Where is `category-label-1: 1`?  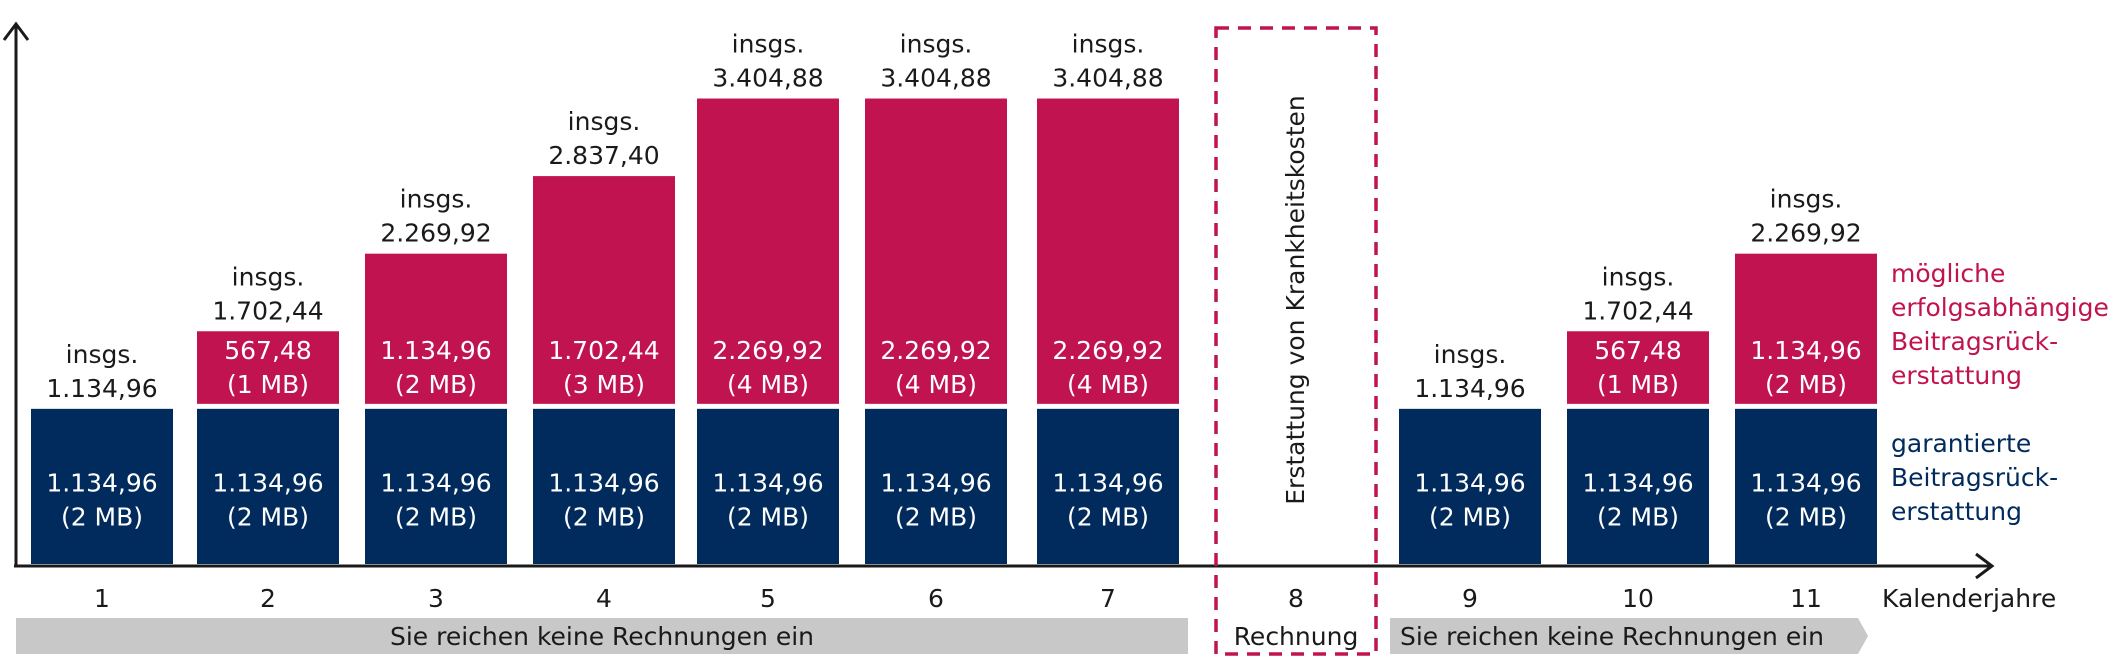
category-label-1: 1 is located at coordinates (102, 598).